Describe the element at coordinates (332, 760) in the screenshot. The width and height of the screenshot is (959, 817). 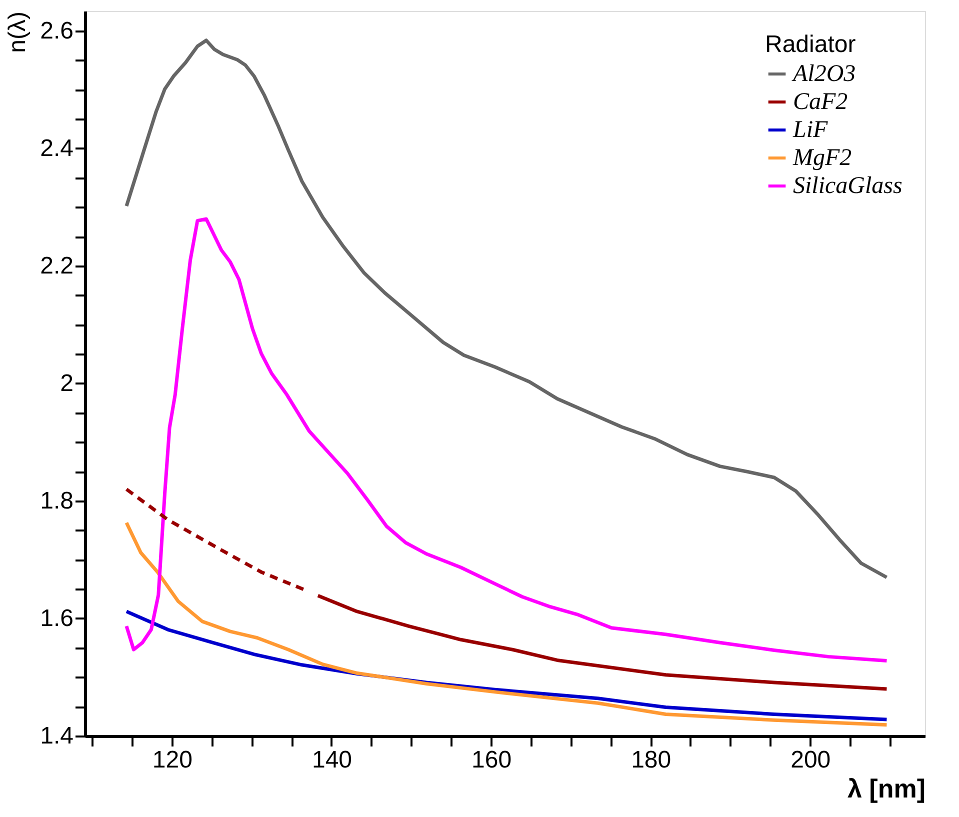
I see `x-tick-label: 140` at that location.